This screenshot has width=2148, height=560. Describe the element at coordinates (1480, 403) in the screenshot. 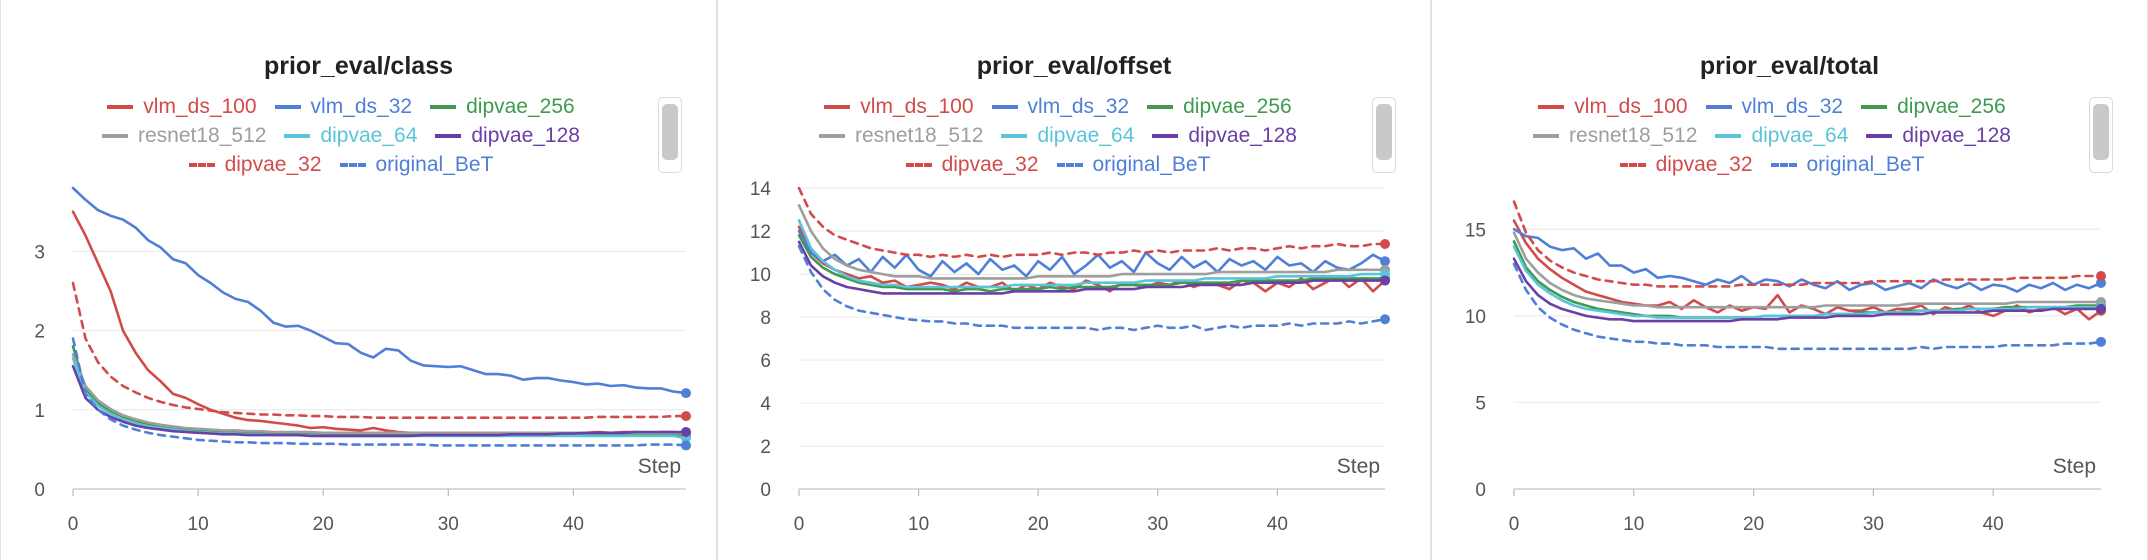

I see `y-tick-label: 5` at that location.